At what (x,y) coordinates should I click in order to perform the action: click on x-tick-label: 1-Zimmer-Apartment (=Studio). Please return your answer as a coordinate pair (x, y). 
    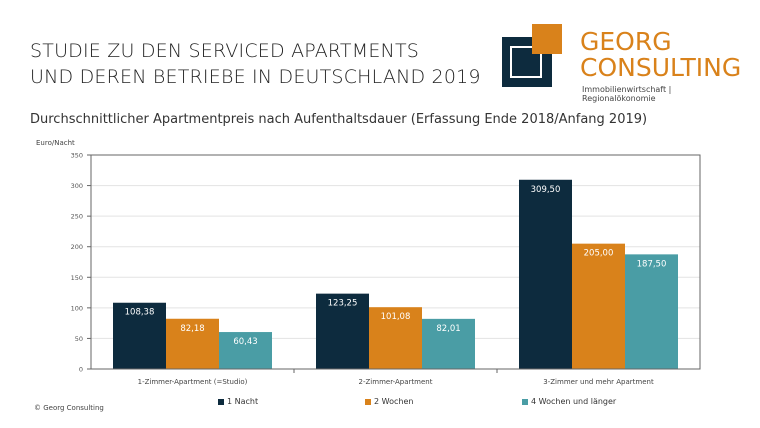
    Looking at the image, I should click on (193, 382).